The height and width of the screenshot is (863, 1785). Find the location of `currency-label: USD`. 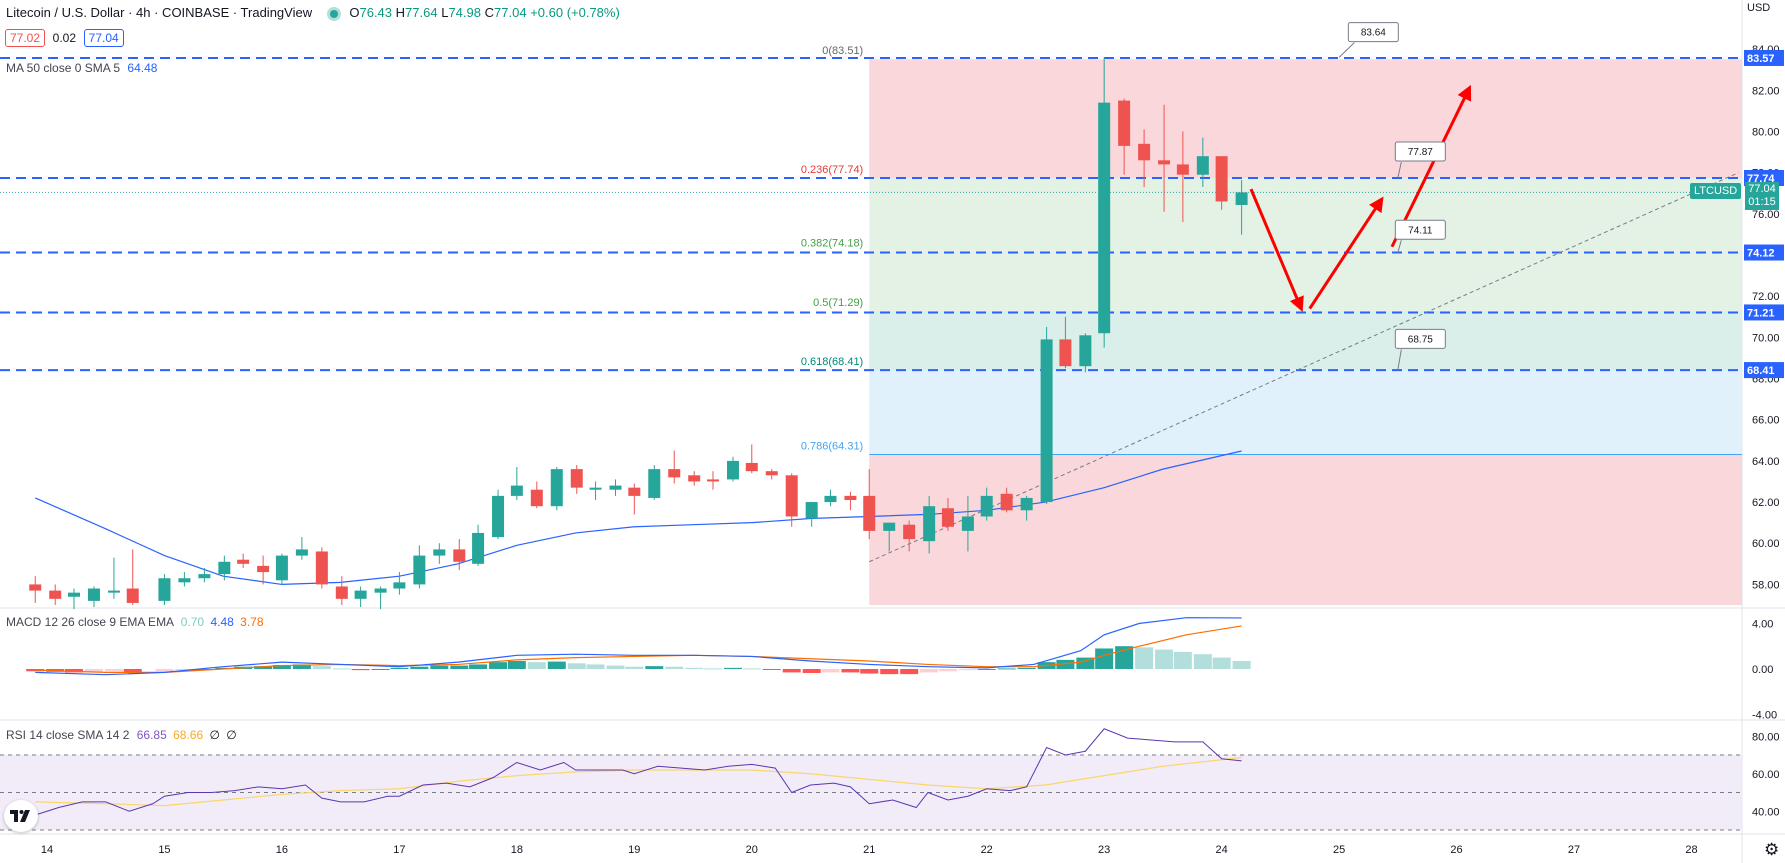

currency-label: USD is located at coordinates (1758, 8).